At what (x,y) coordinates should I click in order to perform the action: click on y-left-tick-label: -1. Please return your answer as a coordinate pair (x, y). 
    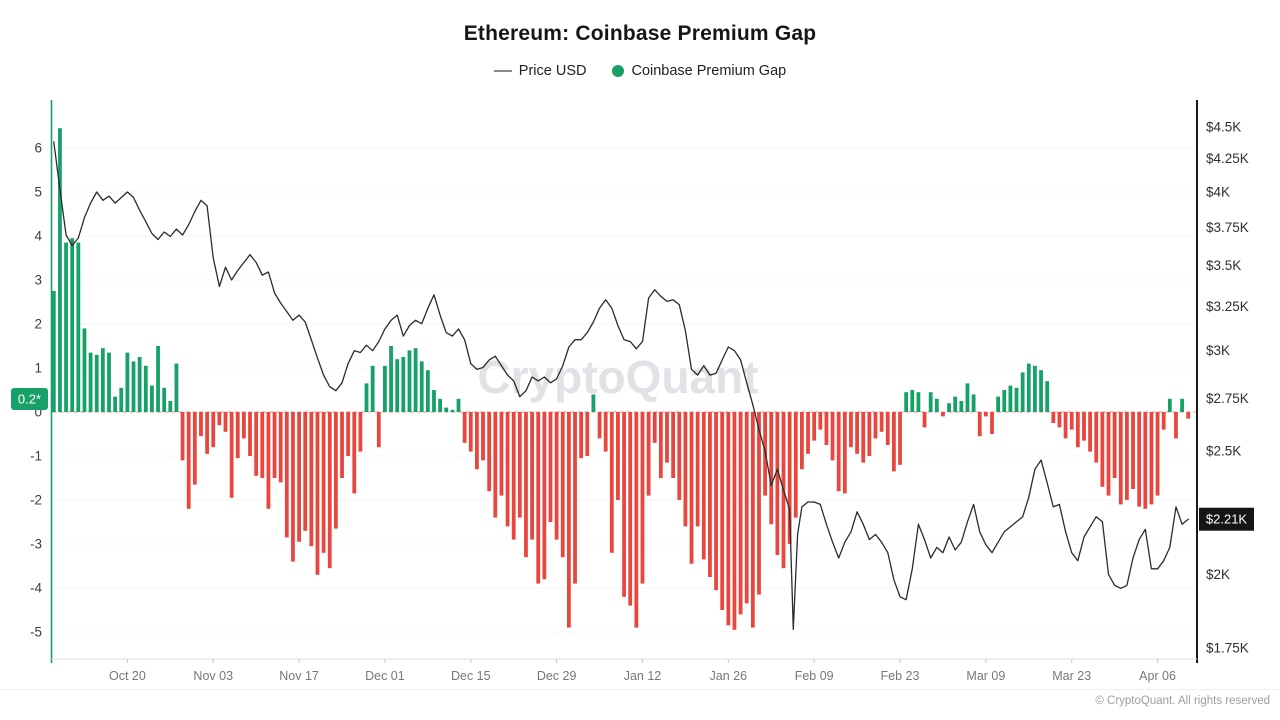
    Looking at the image, I should click on (36, 456).